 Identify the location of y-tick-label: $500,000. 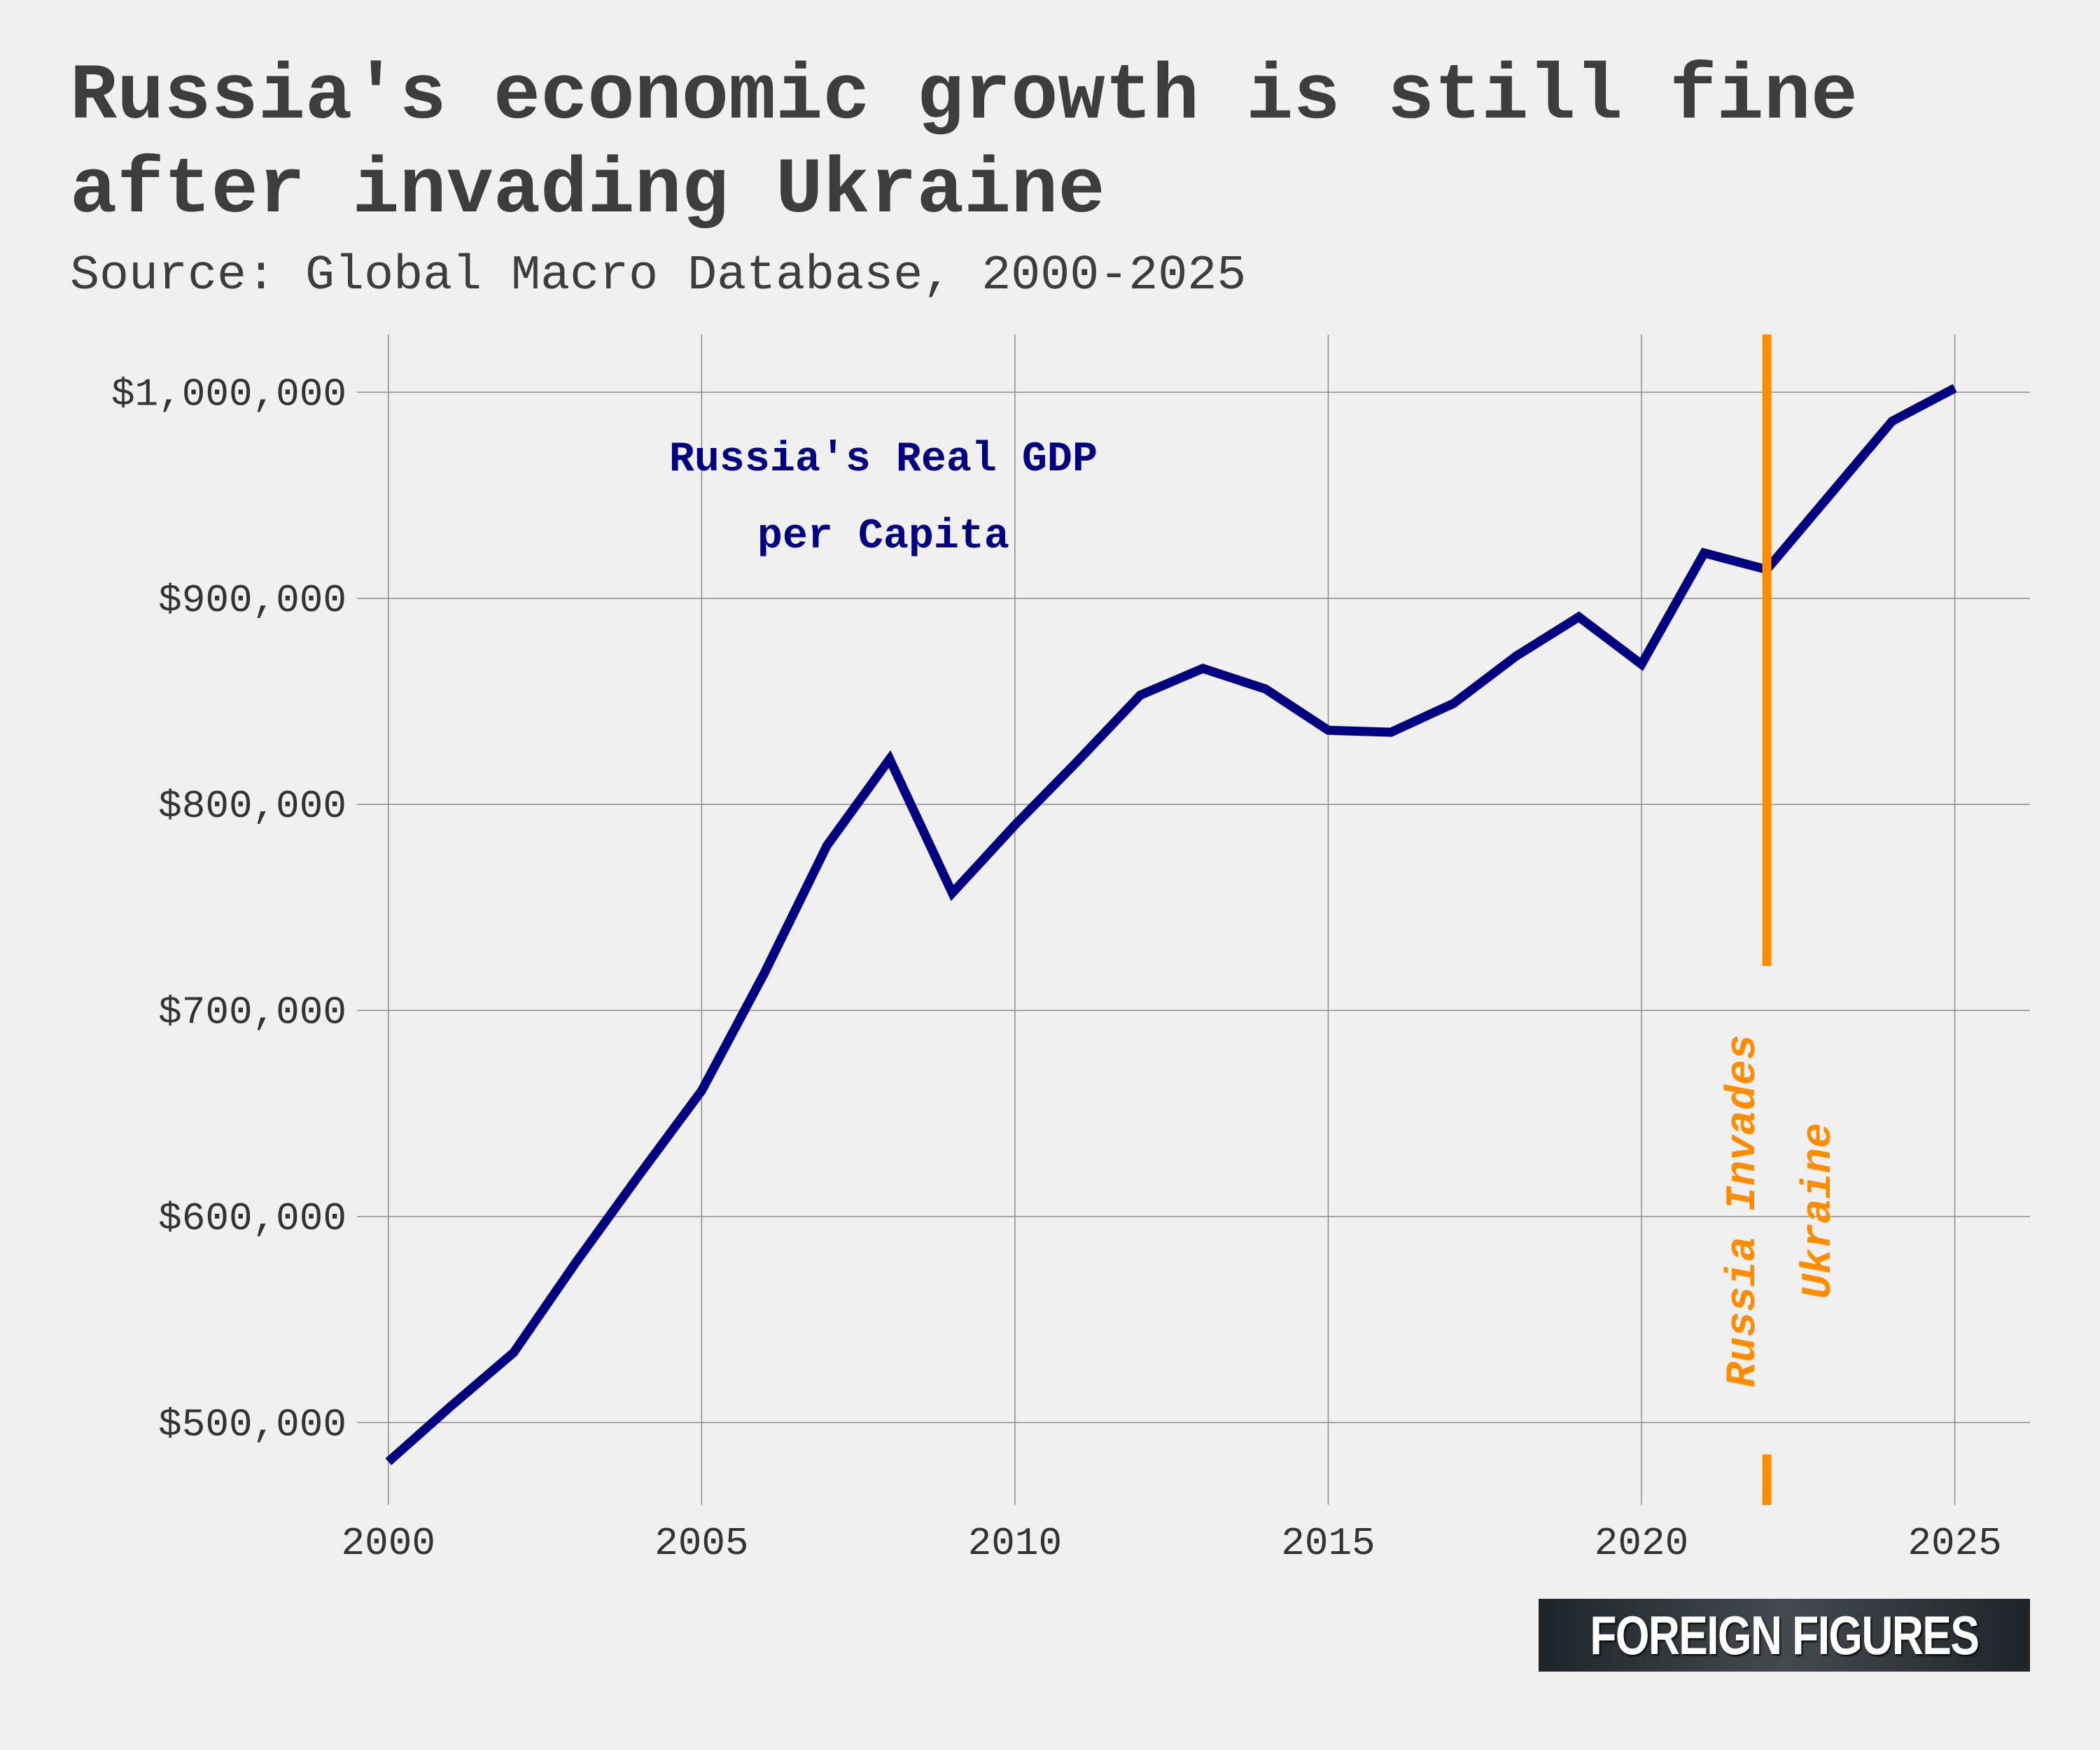
(252, 1424).